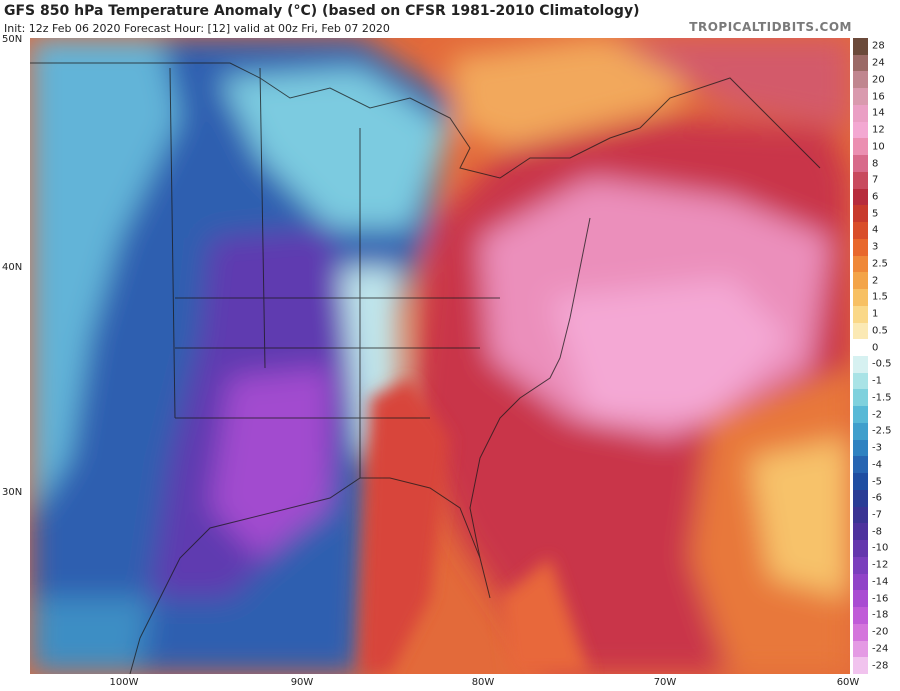  I want to click on colorbar-tick-label: -8, so click(877, 532).